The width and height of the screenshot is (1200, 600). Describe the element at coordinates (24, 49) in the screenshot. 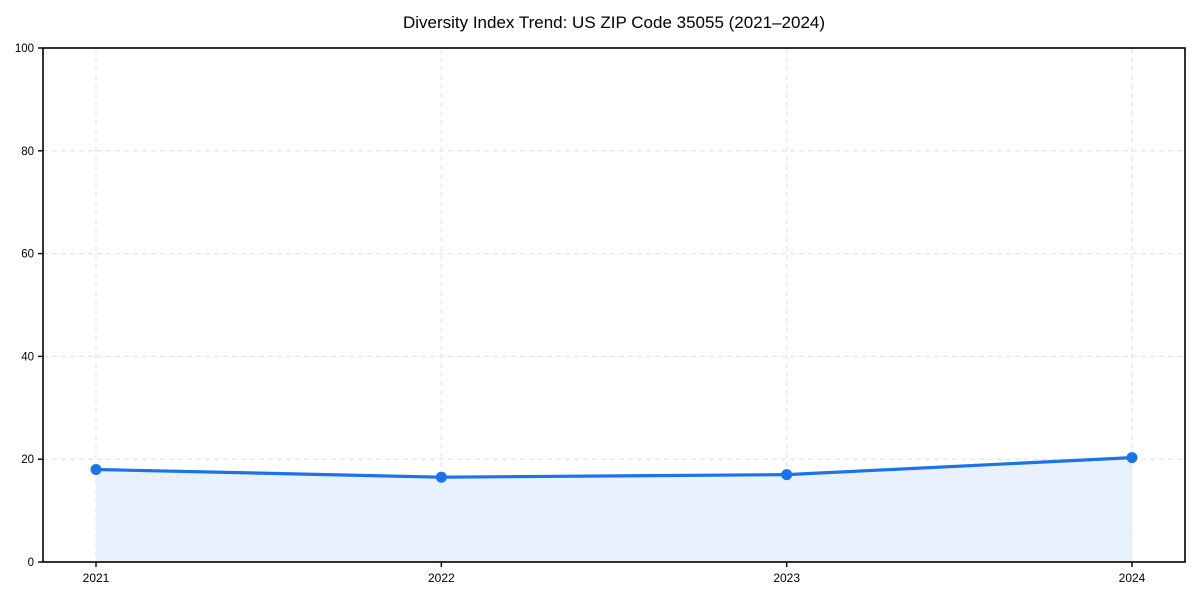

I see `y-axis-tick-label: 100` at that location.